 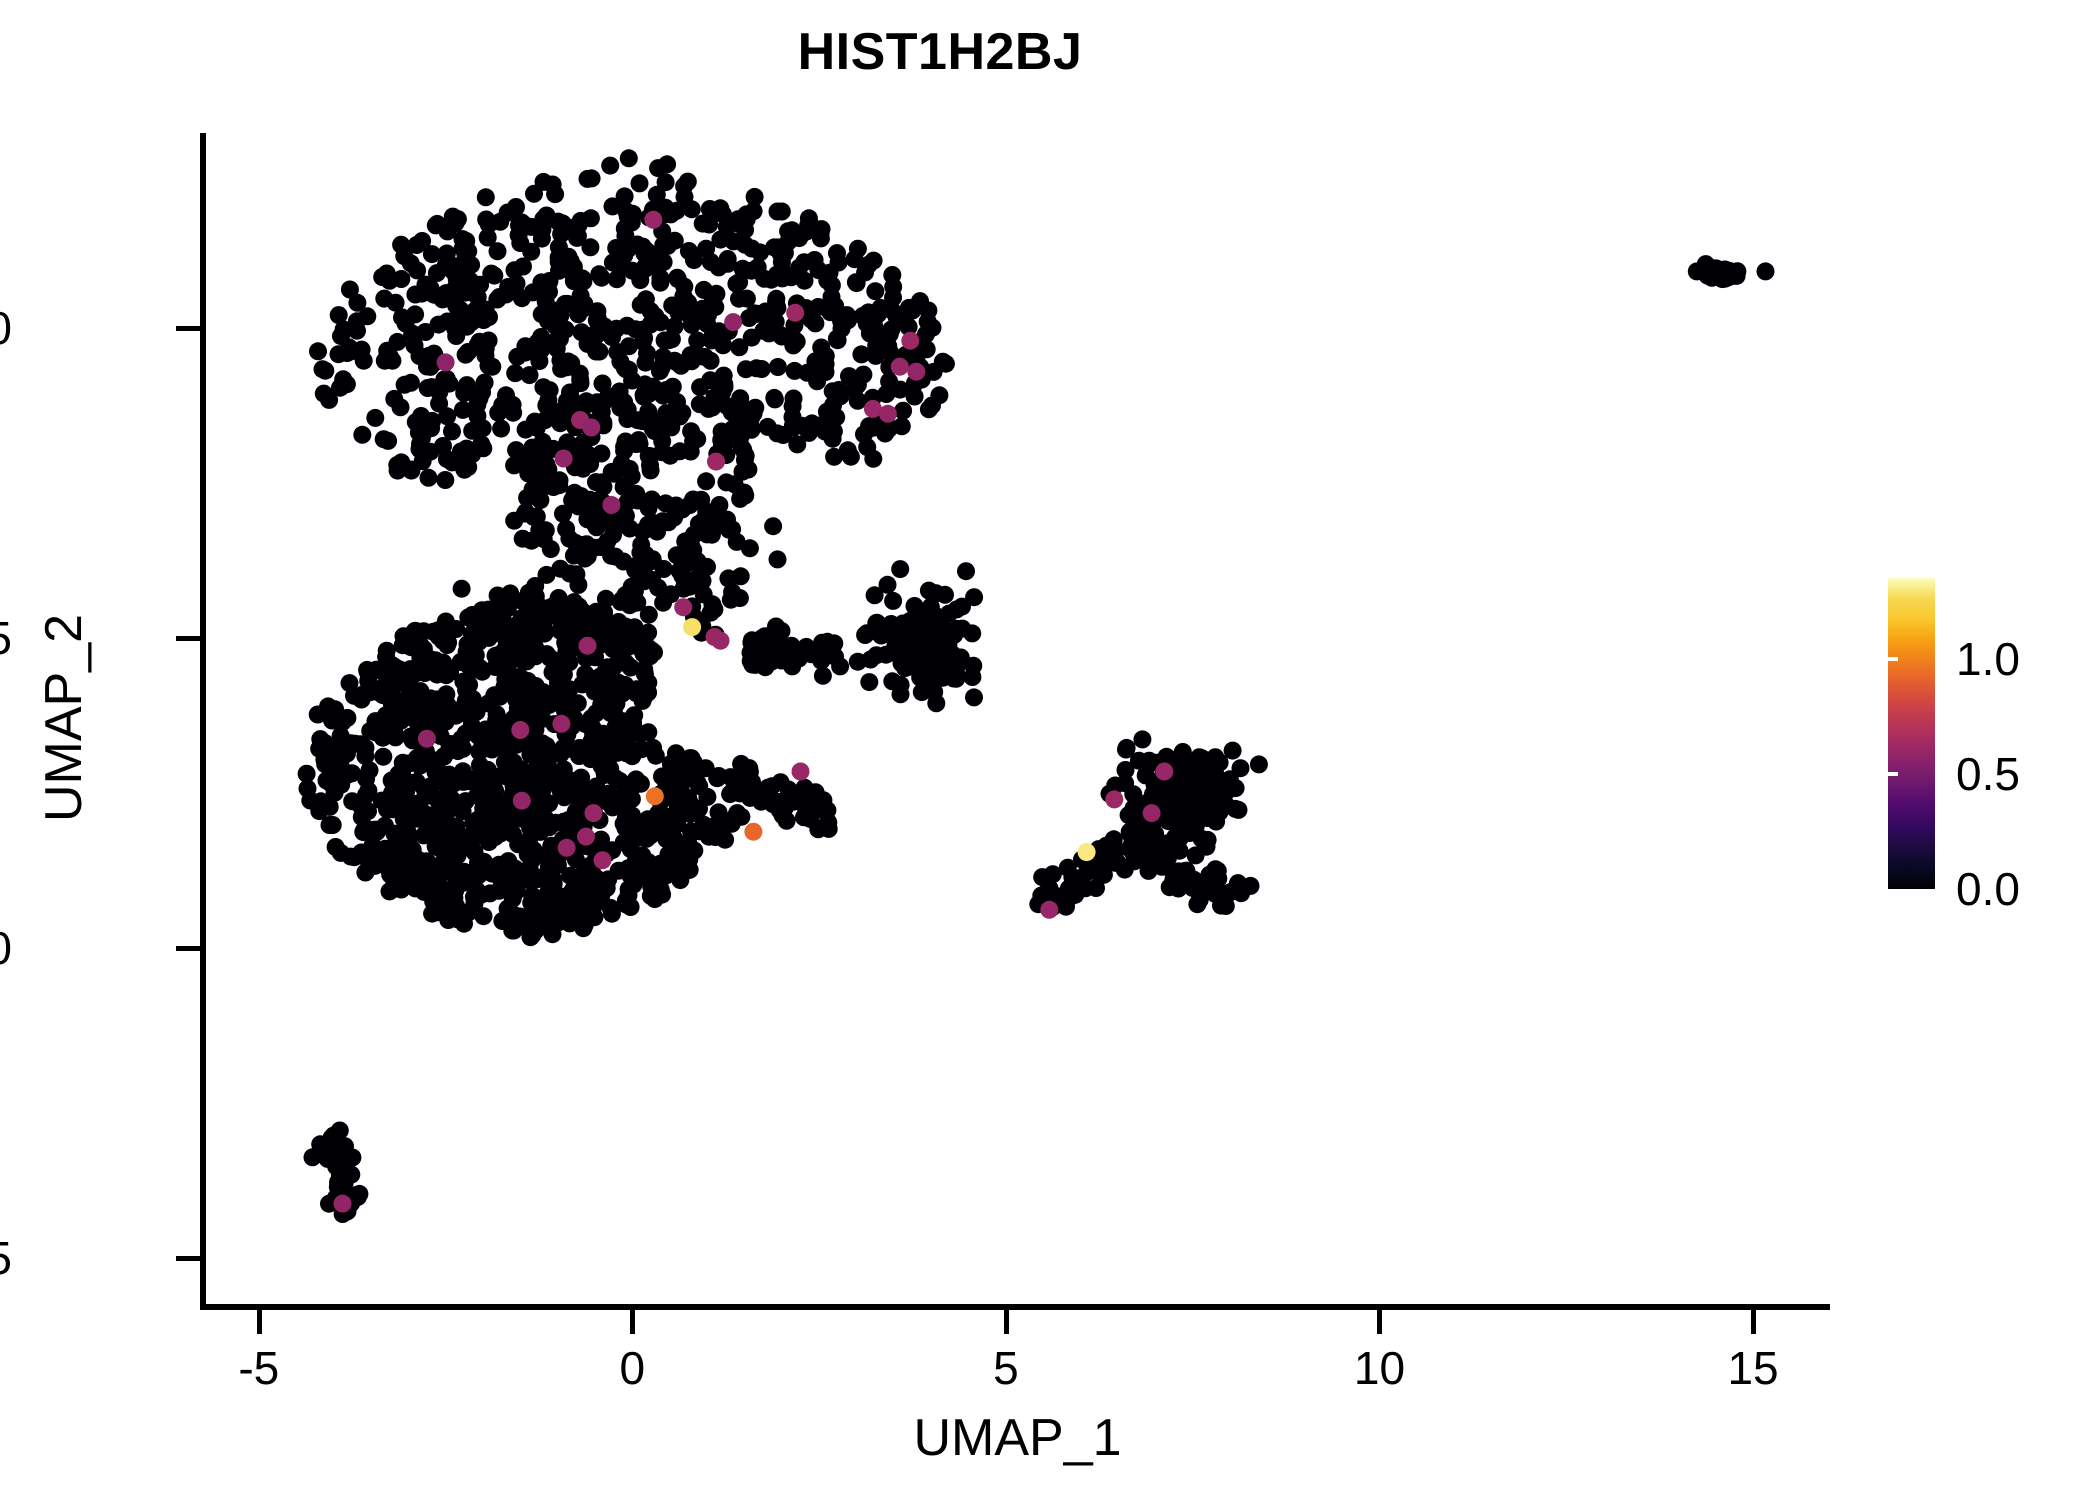 I want to click on y-tick-mark, so click(x=188, y=1259).